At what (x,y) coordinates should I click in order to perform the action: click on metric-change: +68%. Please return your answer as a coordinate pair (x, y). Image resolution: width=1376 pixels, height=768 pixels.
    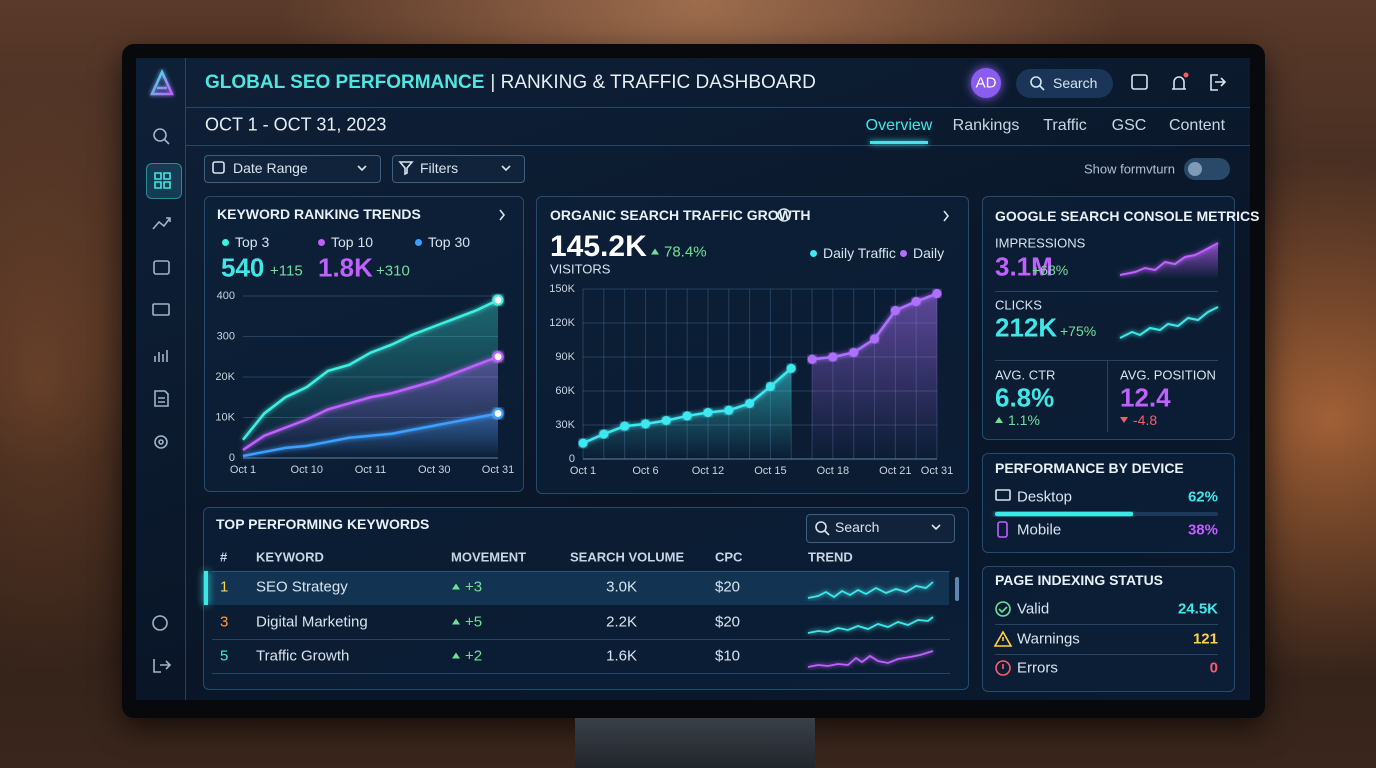
    Looking at the image, I should click on (1050, 270).